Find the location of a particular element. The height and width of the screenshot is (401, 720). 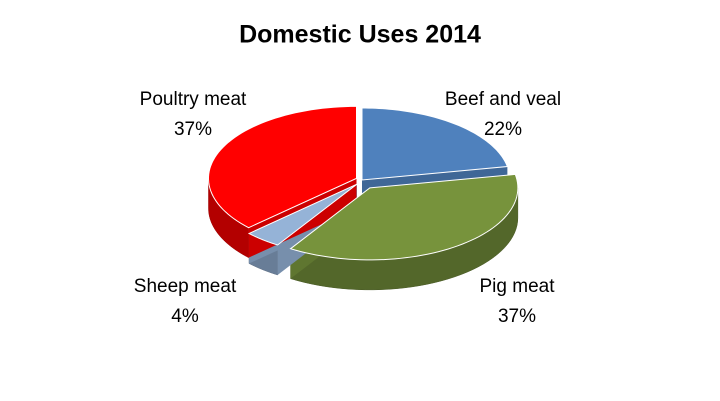

slice-label: Sheep meat is located at coordinates (185, 286).